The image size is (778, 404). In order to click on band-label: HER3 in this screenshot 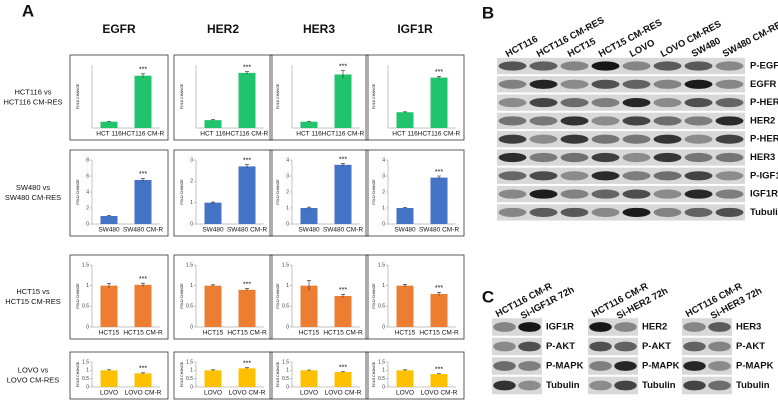, I will do `click(762, 157)`.